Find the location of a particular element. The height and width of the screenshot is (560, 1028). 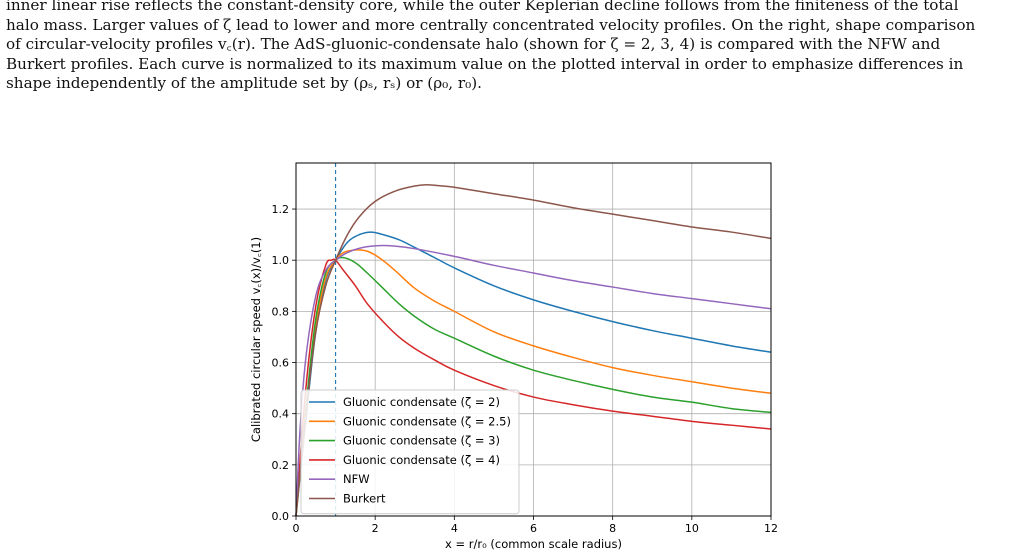

y-tick-label: 0.0 is located at coordinates (281, 516).